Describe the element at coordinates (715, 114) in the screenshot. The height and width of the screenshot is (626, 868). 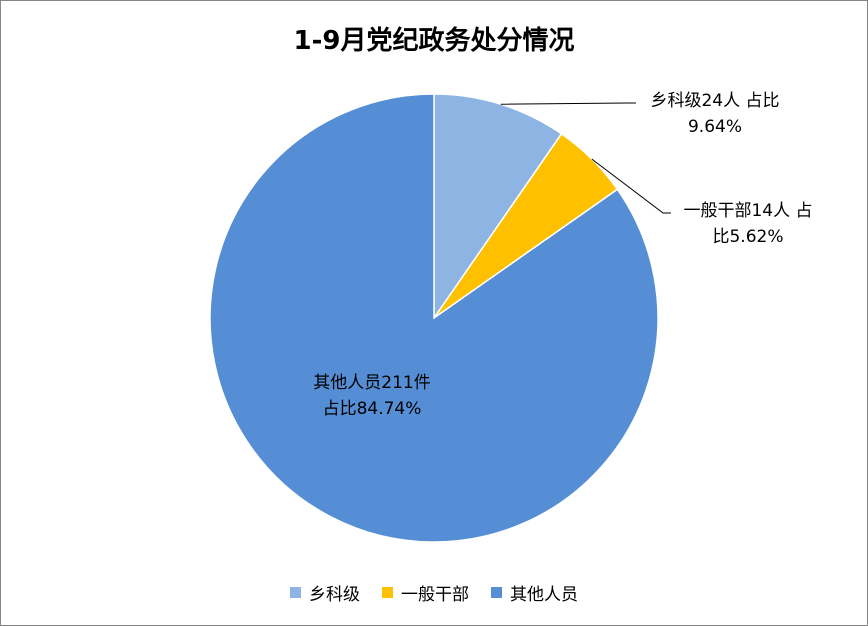
I see `data-label: 乡科级24人 占比 9.64%` at that location.